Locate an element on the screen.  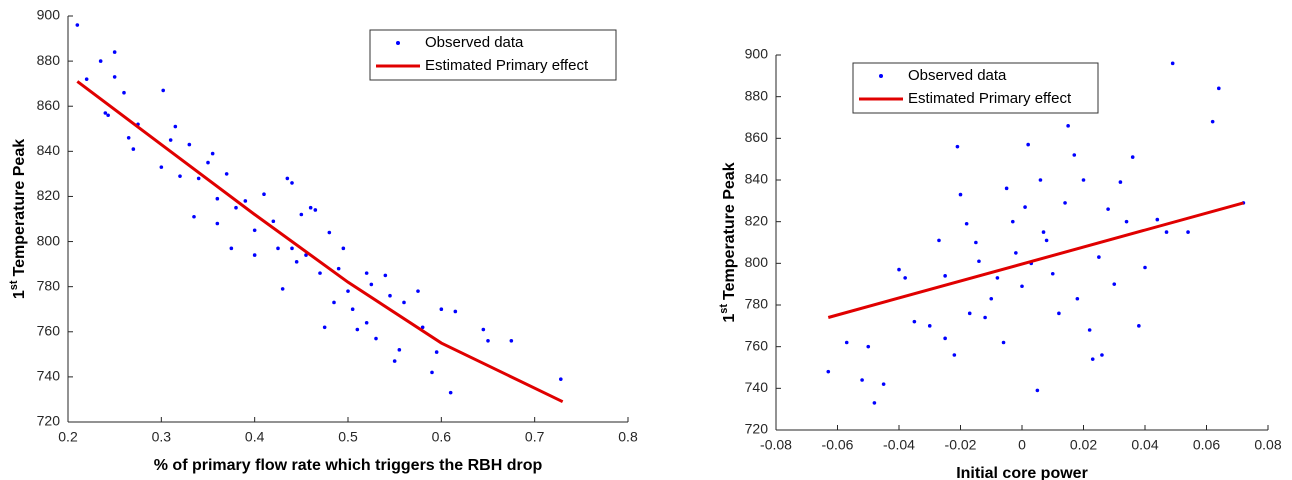
y-tick-label: 720 is located at coordinates (757, 429).